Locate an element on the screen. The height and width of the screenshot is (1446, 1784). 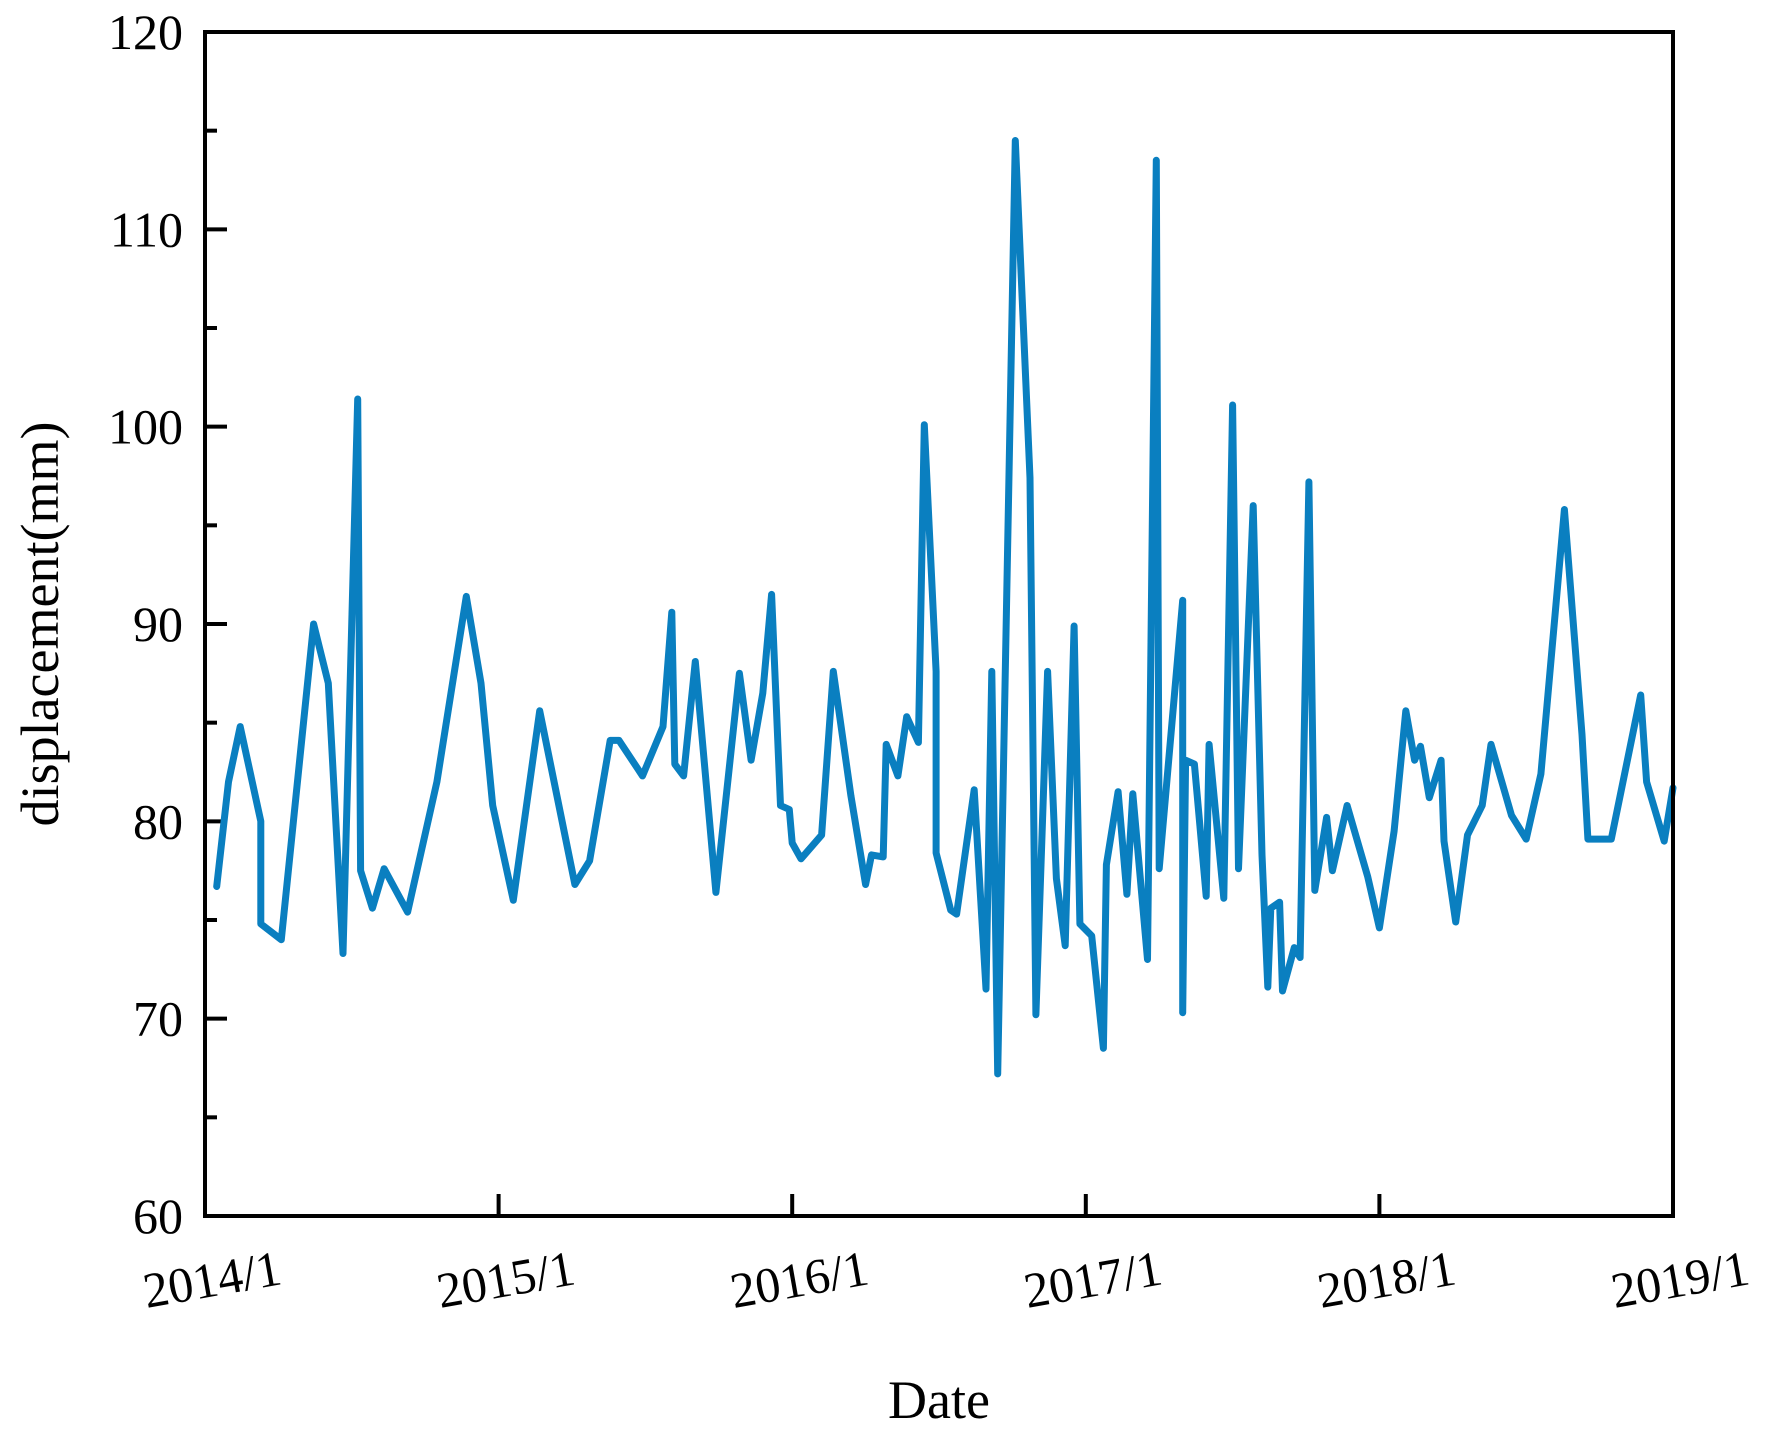
x-tick-label: 2017/1 is located at coordinates (1093, 1279).